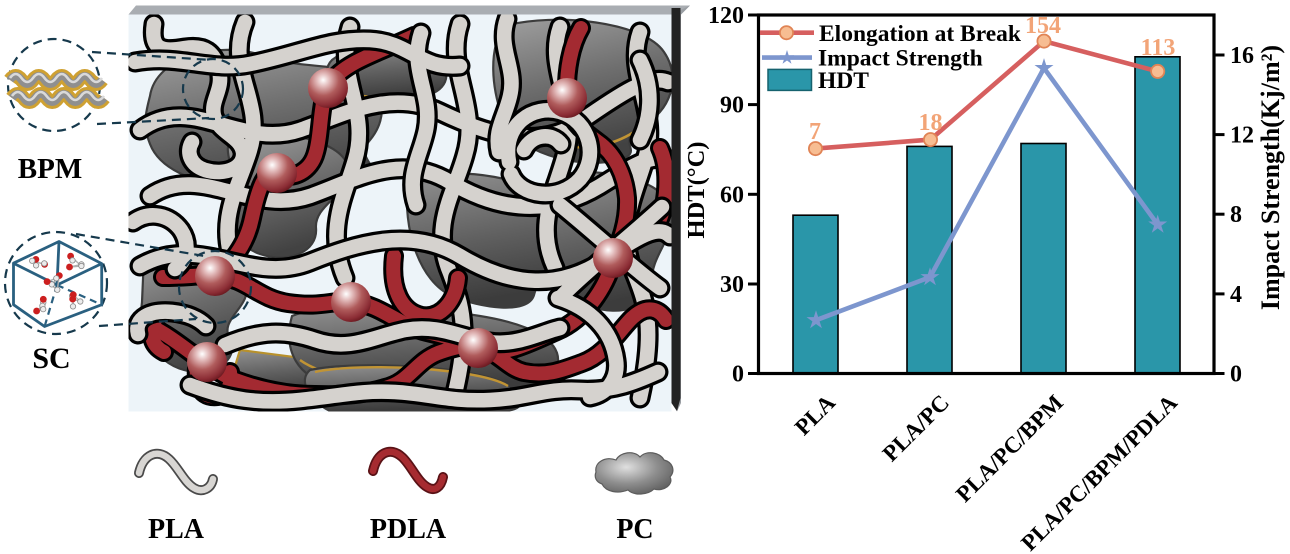 The image size is (1290, 554). Describe the element at coordinates (1043, 26) in the screenshot. I see `svg-text: 154` at that location.